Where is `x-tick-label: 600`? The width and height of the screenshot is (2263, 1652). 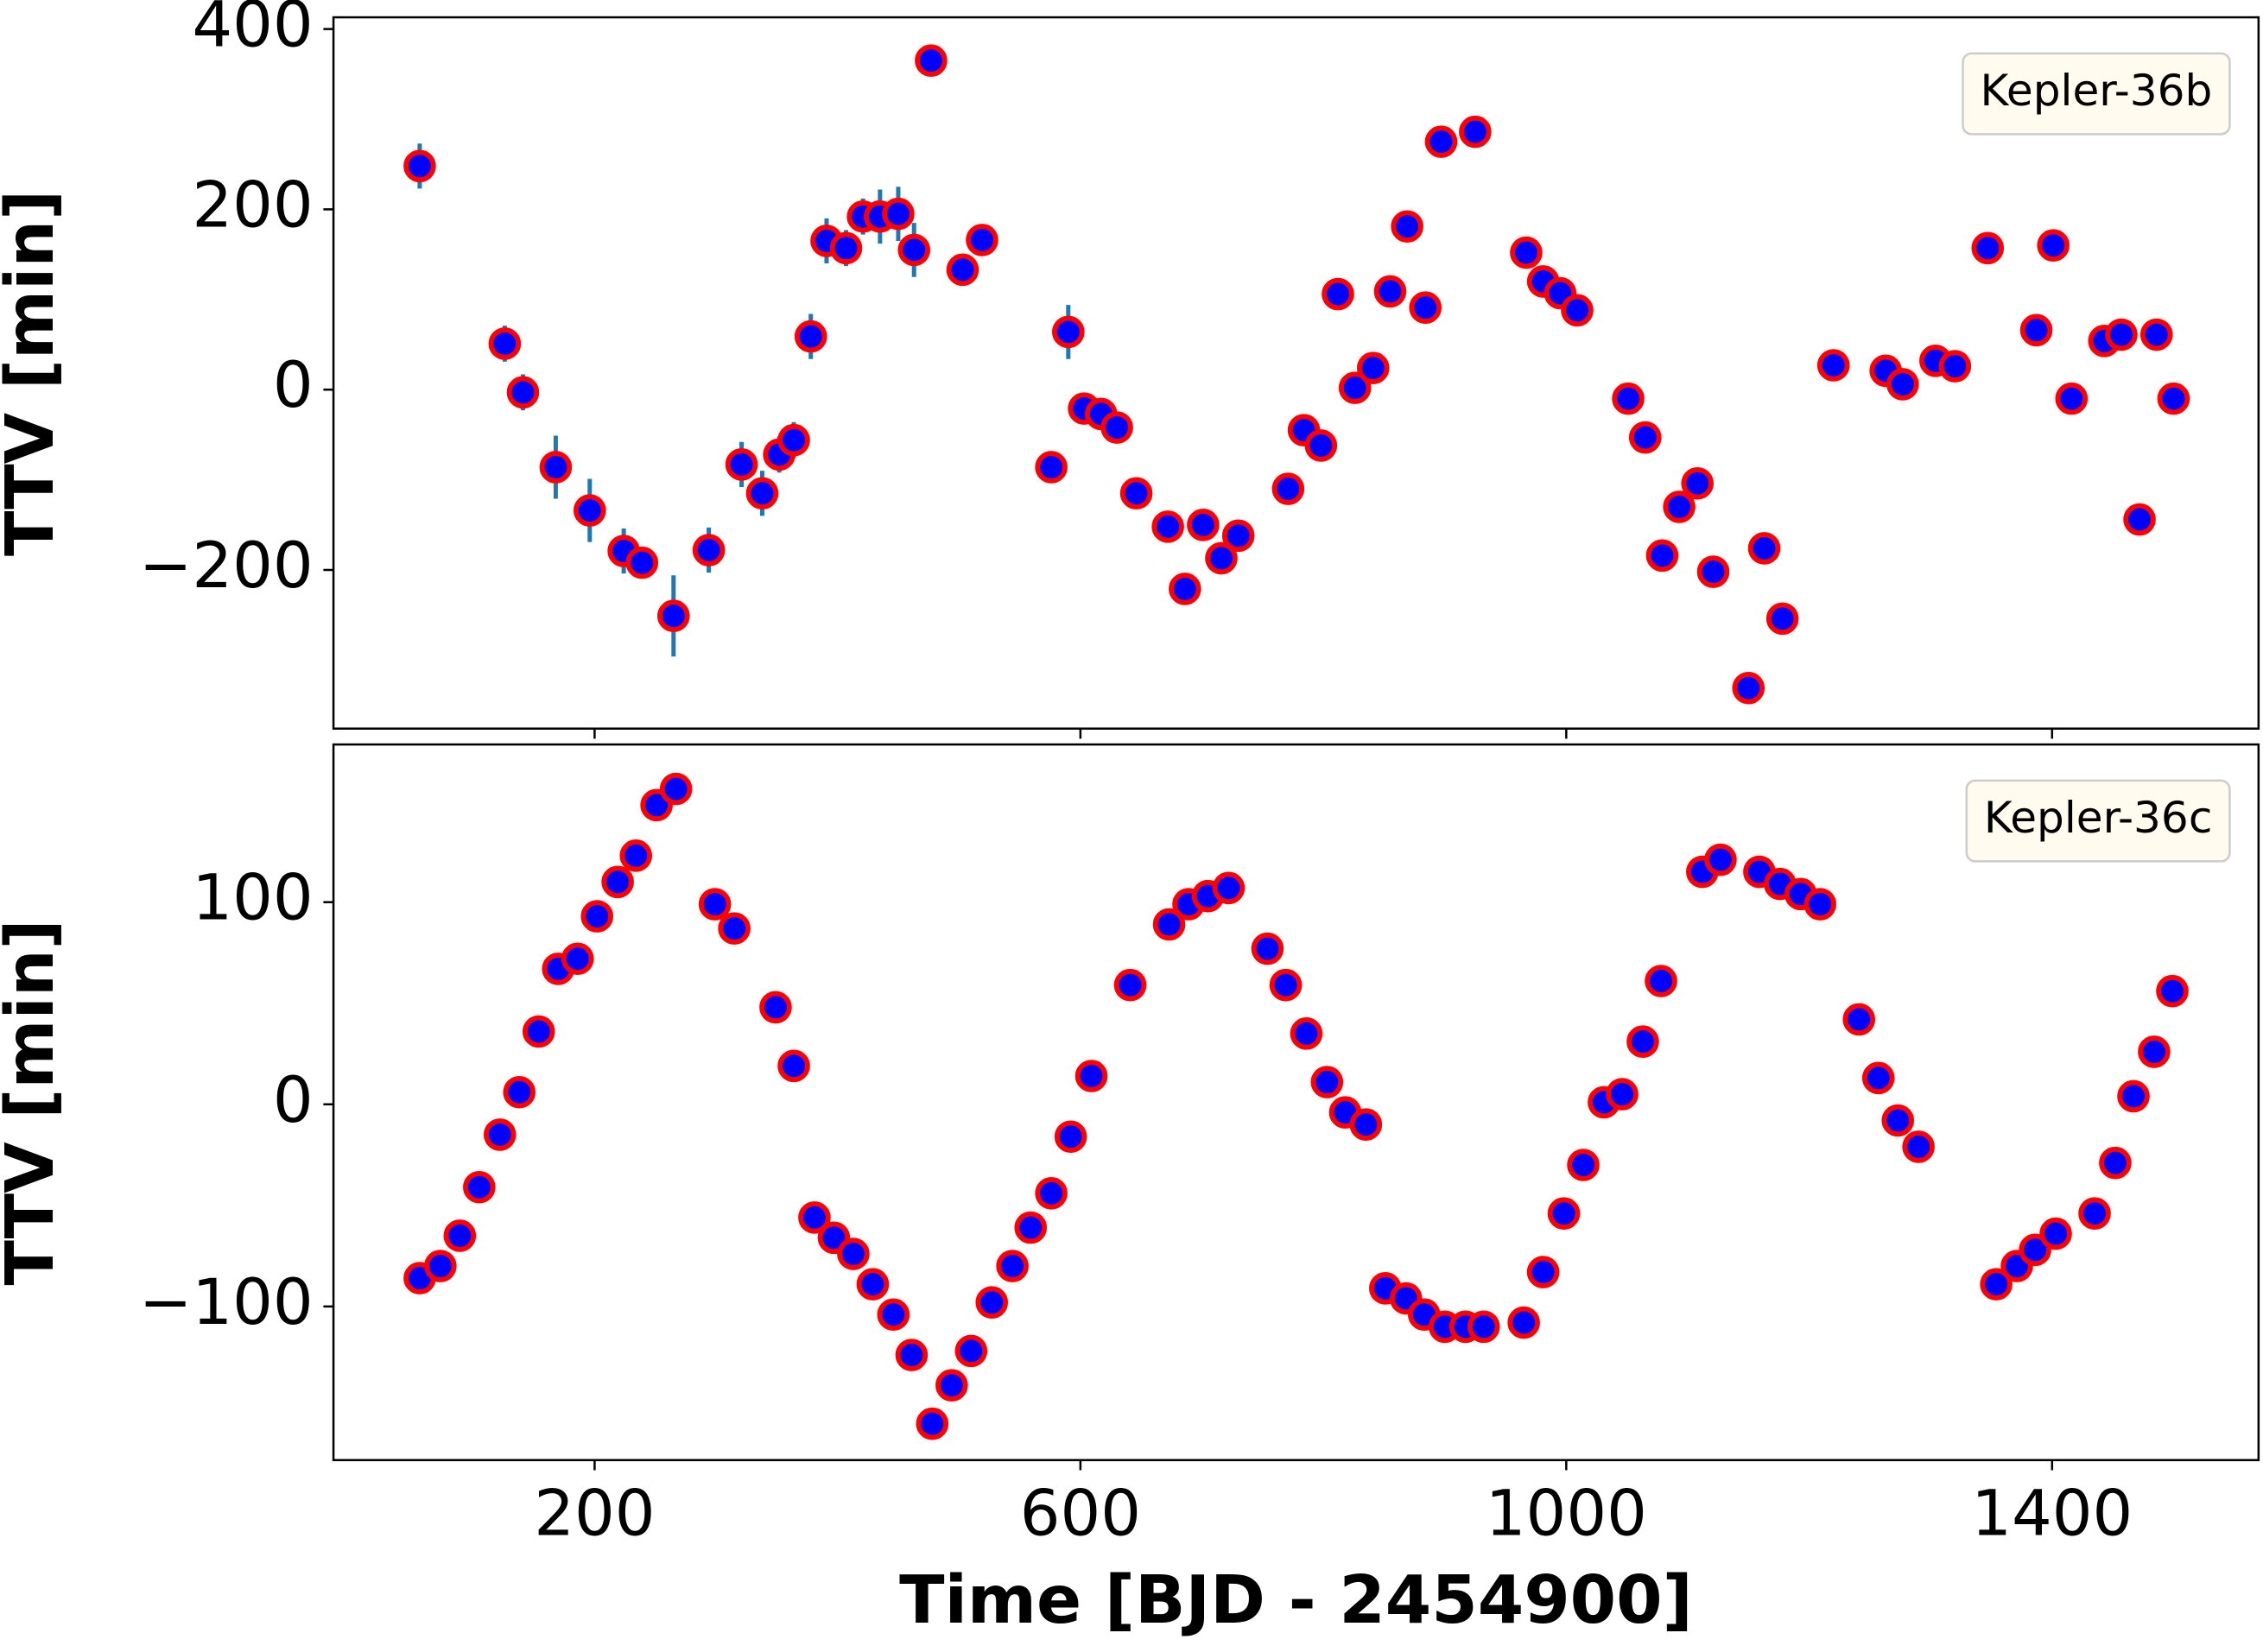
x-tick-label: 600 is located at coordinates (1080, 1514).